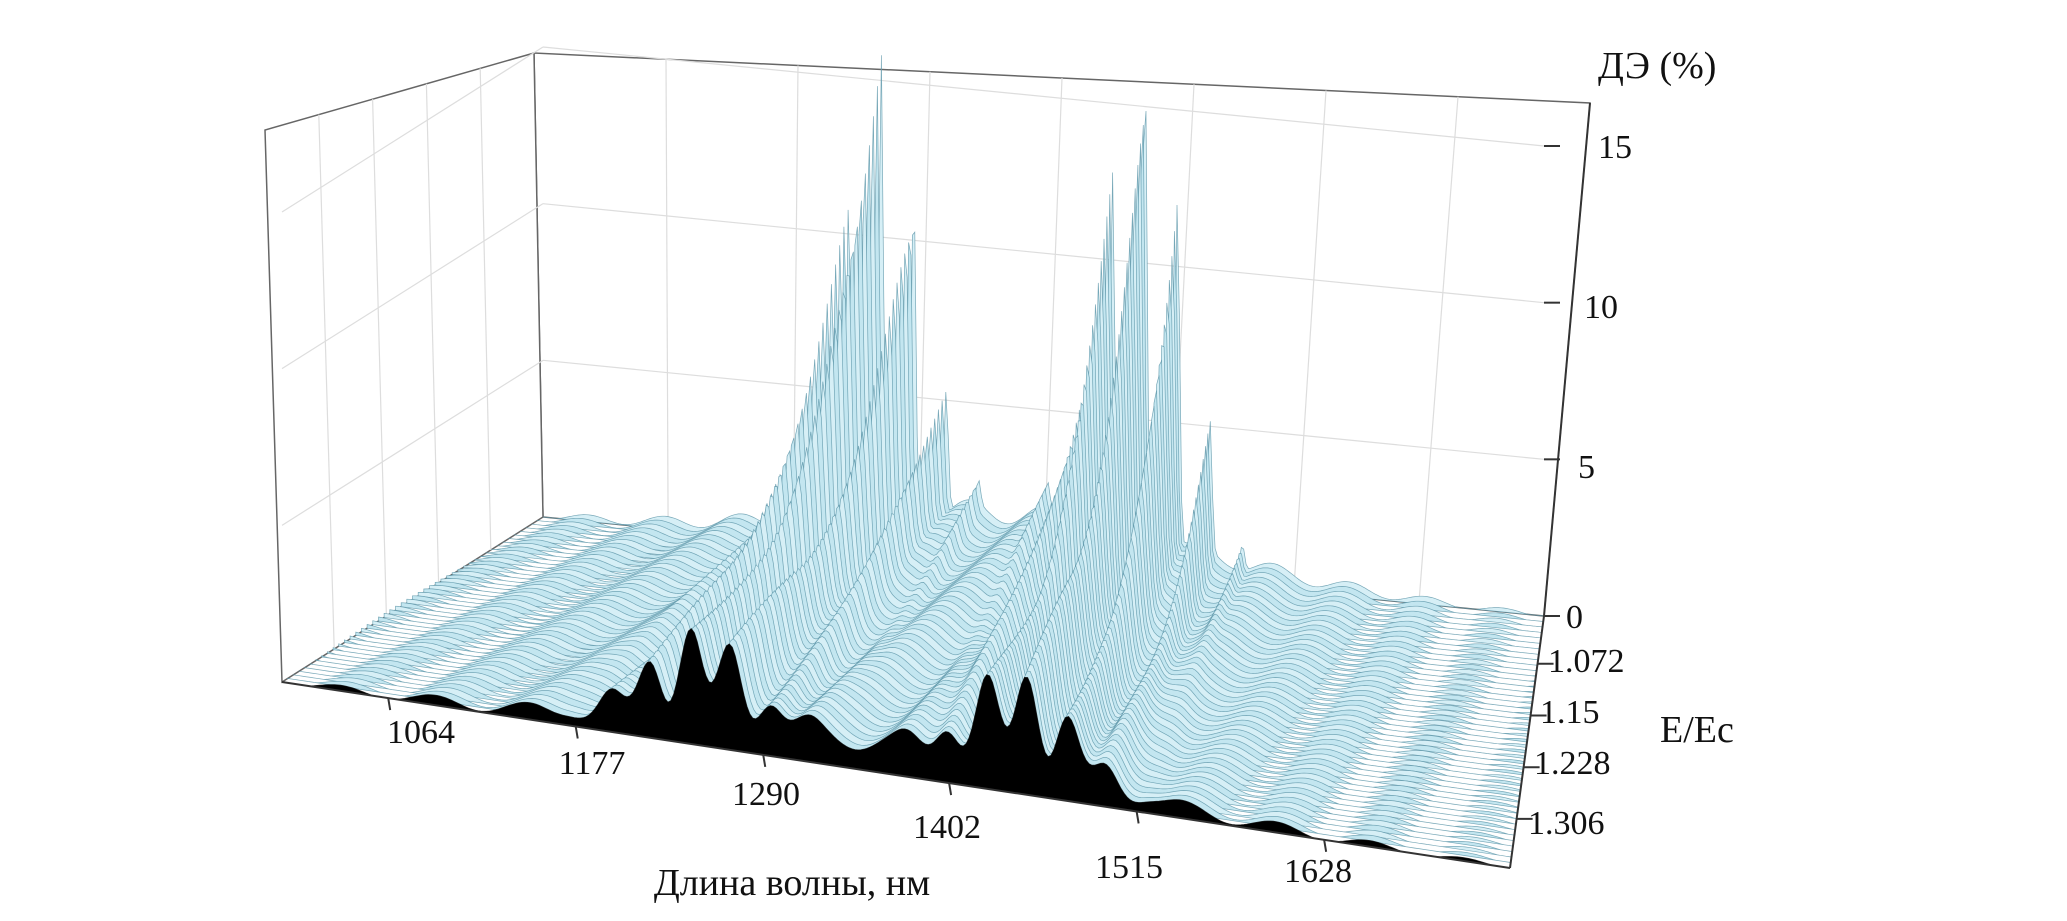 Image resolution: width=2067 pixels, height=921 pixels. Describe the element at coordinates (1601, 307) in the screenshot. I see `z-tick-label: 10` at that location.